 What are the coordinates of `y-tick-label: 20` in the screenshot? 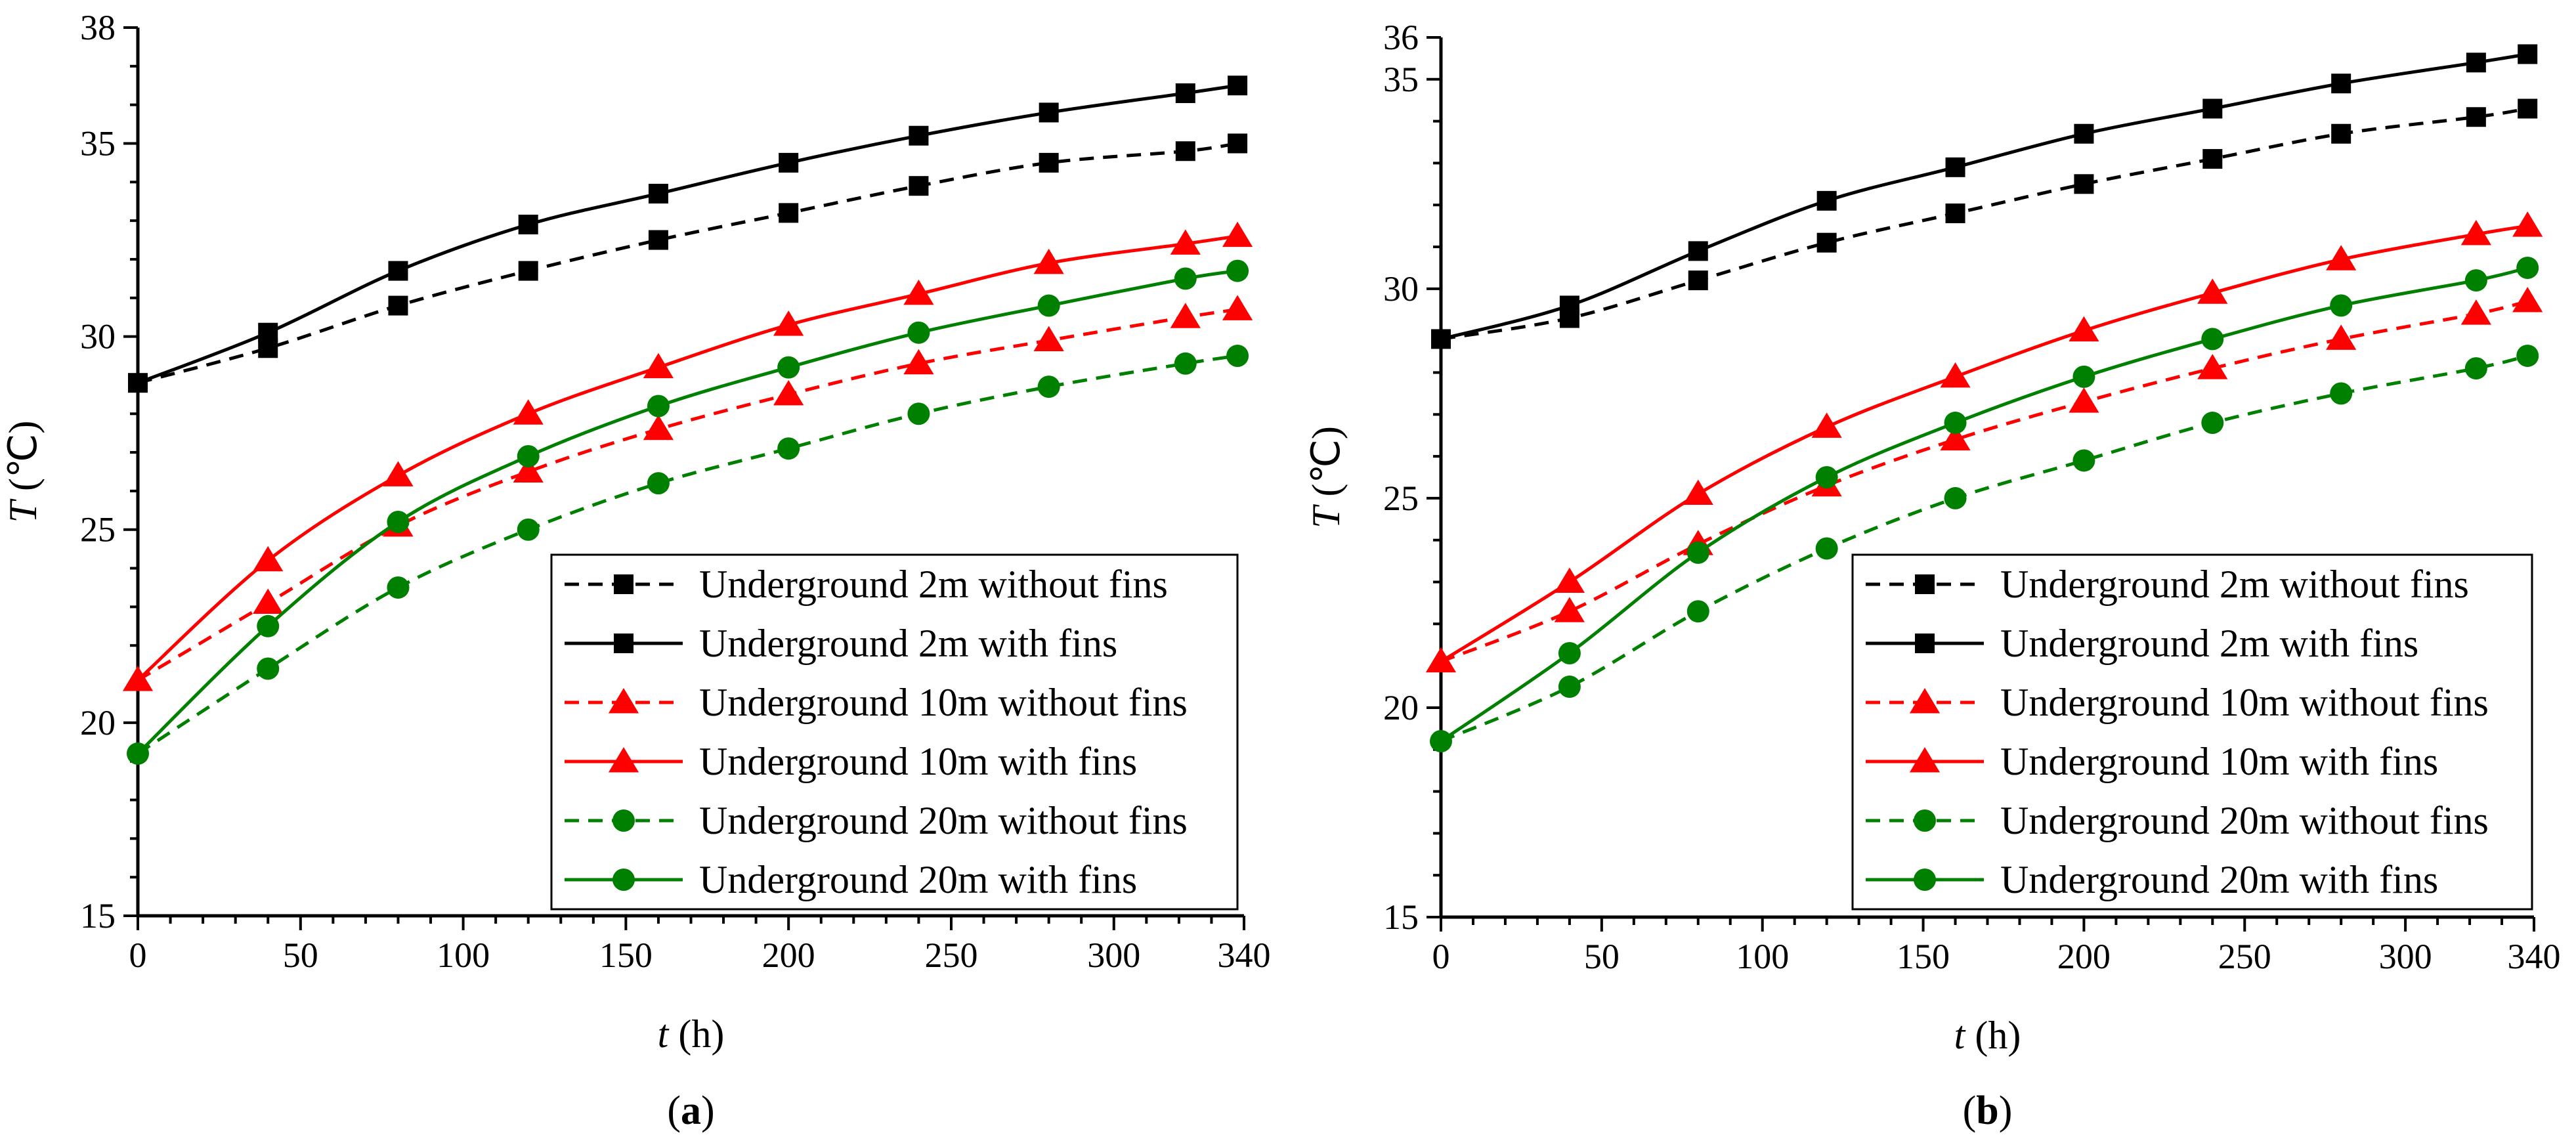 It's located at (1401, 707).